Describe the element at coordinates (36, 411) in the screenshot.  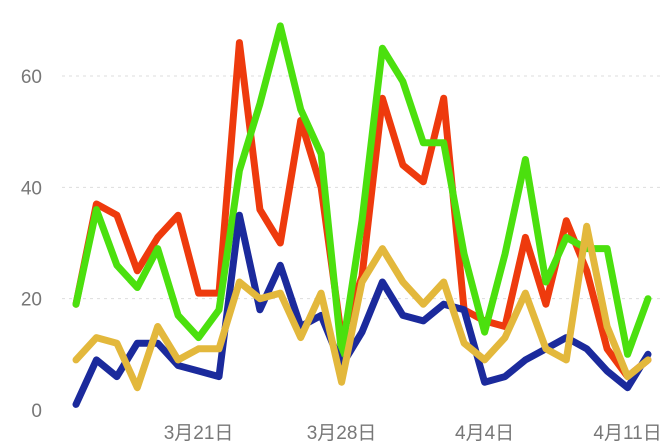
I see `y-tick-label: 0` at that location.